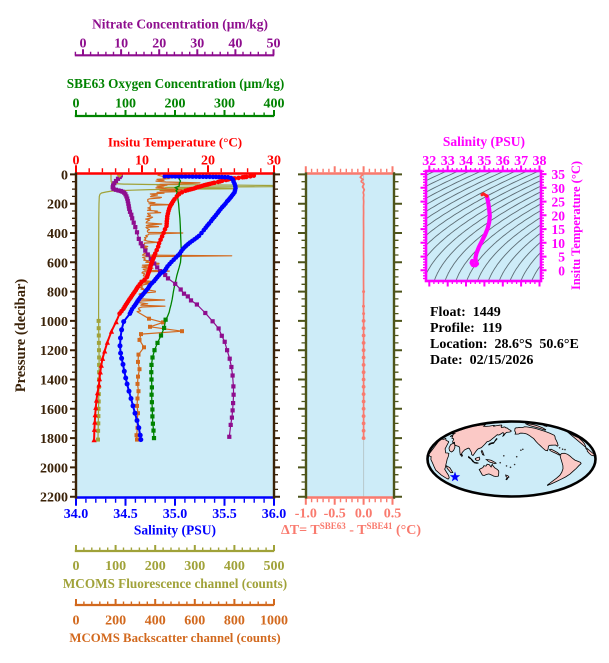  Describe the element at coordinates (465, 312) in the screenshot. I see `svg-text: Float: 1449` at that location.